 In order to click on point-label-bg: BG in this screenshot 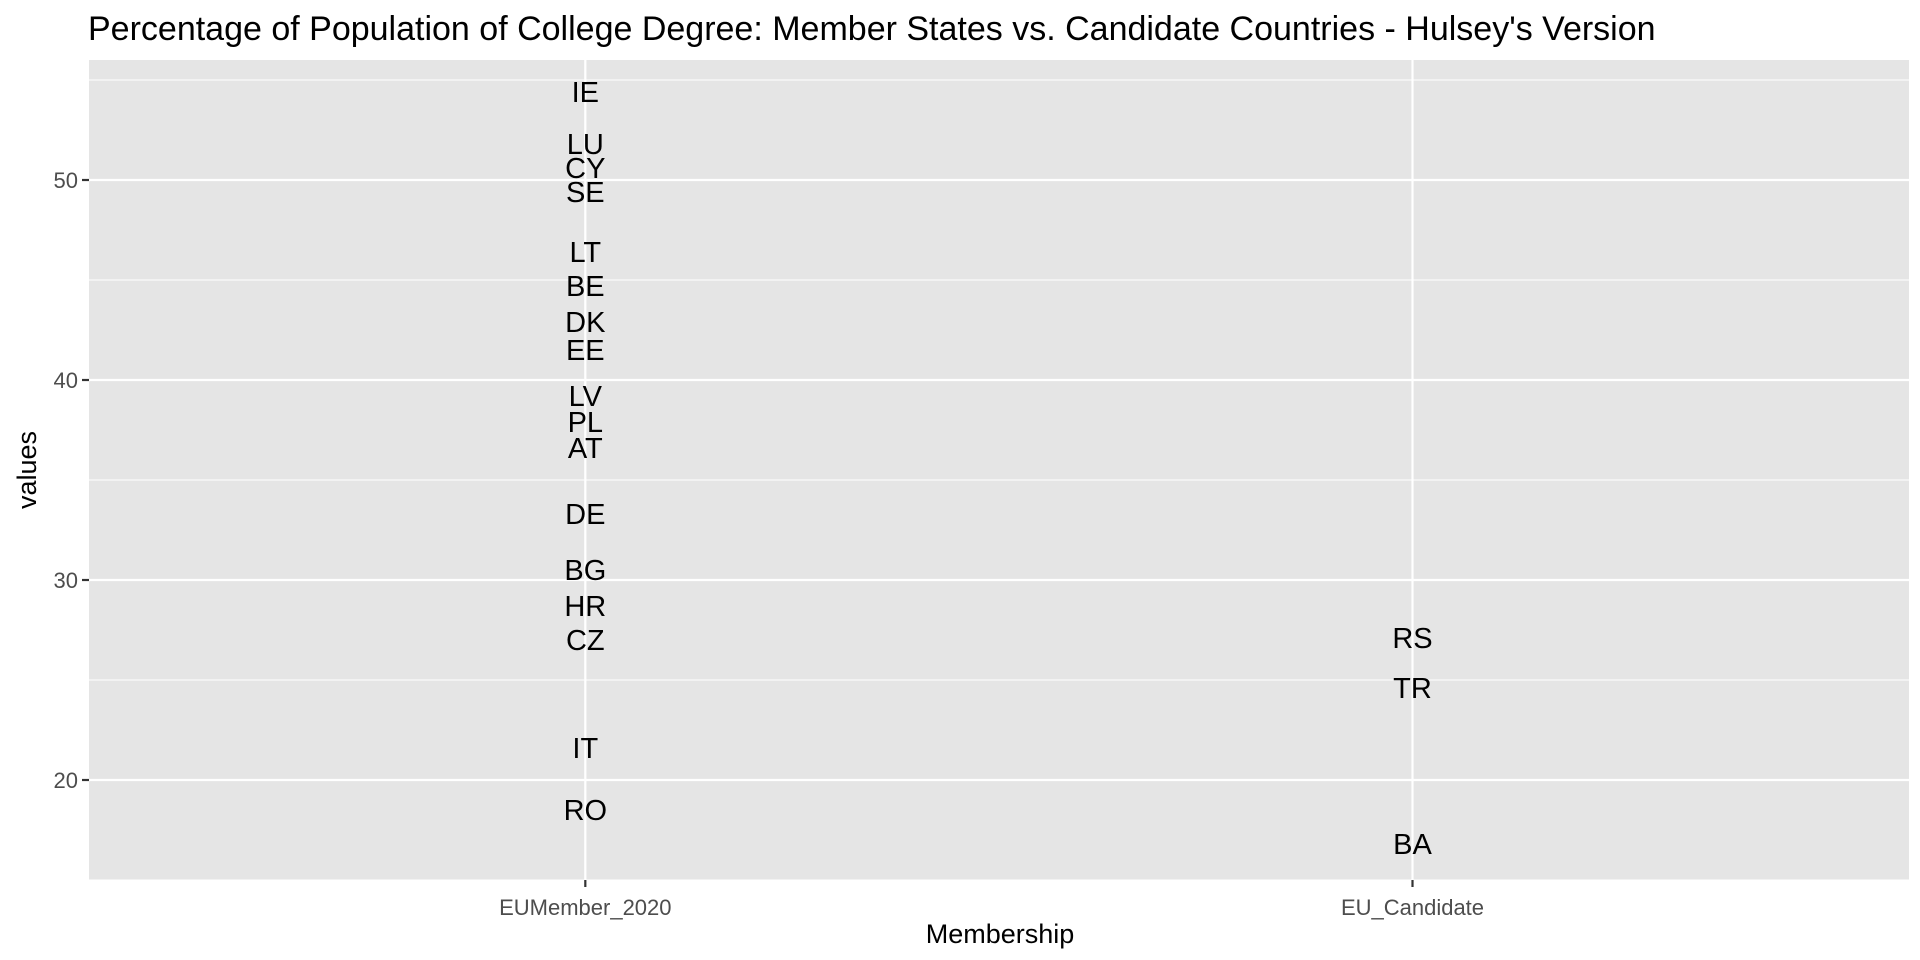, I will do `click(585, 571)`.